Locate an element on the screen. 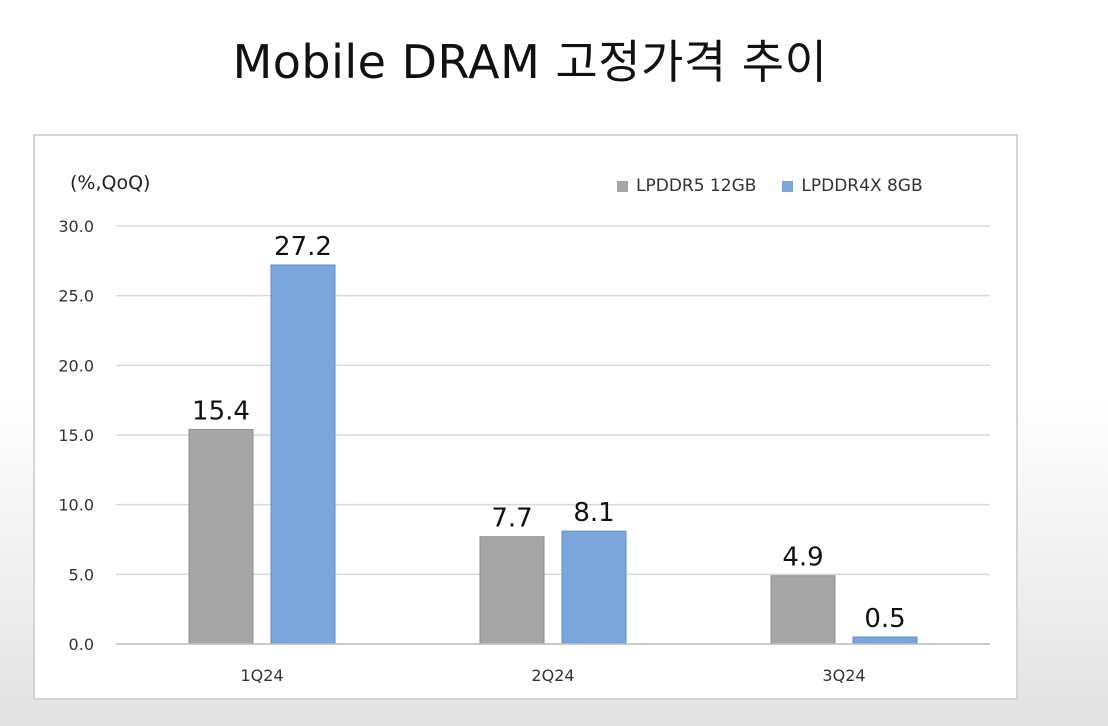 The image size is (1108, 726). y-unit-label: (%,QoQ) is located at coordinates (110, 183).